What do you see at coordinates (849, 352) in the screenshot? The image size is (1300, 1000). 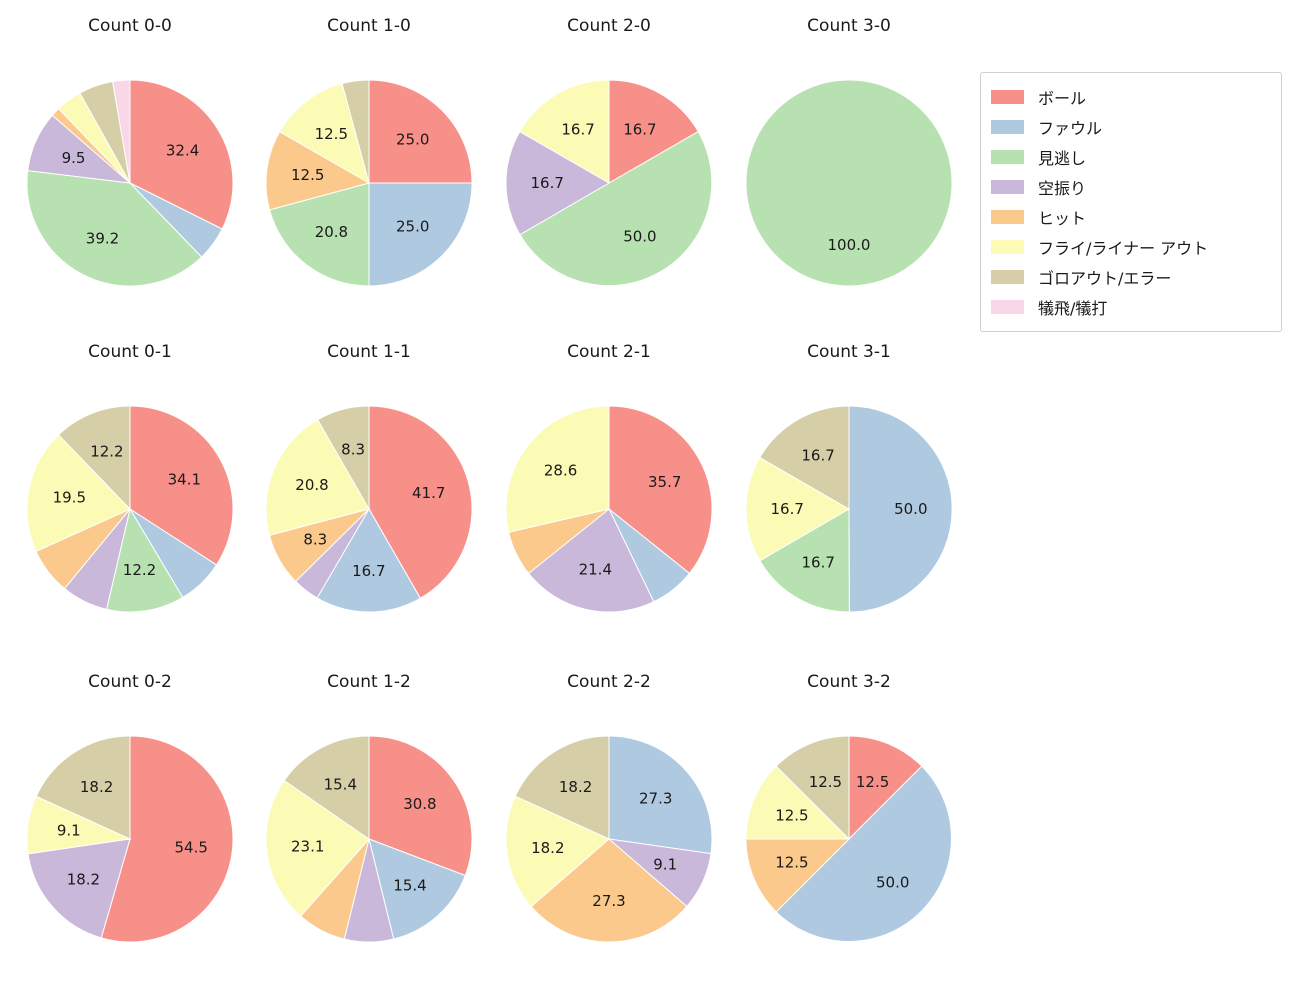 I see `chart-title: Count 3-1` at bounding box center [849, 352].